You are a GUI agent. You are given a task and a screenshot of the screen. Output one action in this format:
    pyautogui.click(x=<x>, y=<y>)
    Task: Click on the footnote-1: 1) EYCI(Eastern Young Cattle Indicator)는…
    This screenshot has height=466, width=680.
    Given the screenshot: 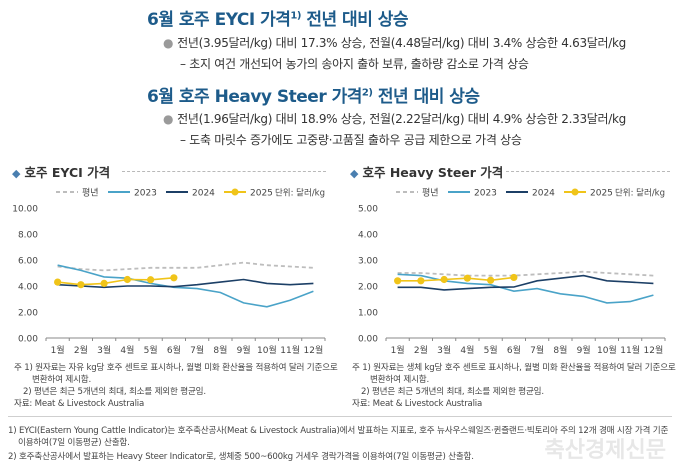 What is the action you would take?
    pyautogui.click(x=338, y=437)
    